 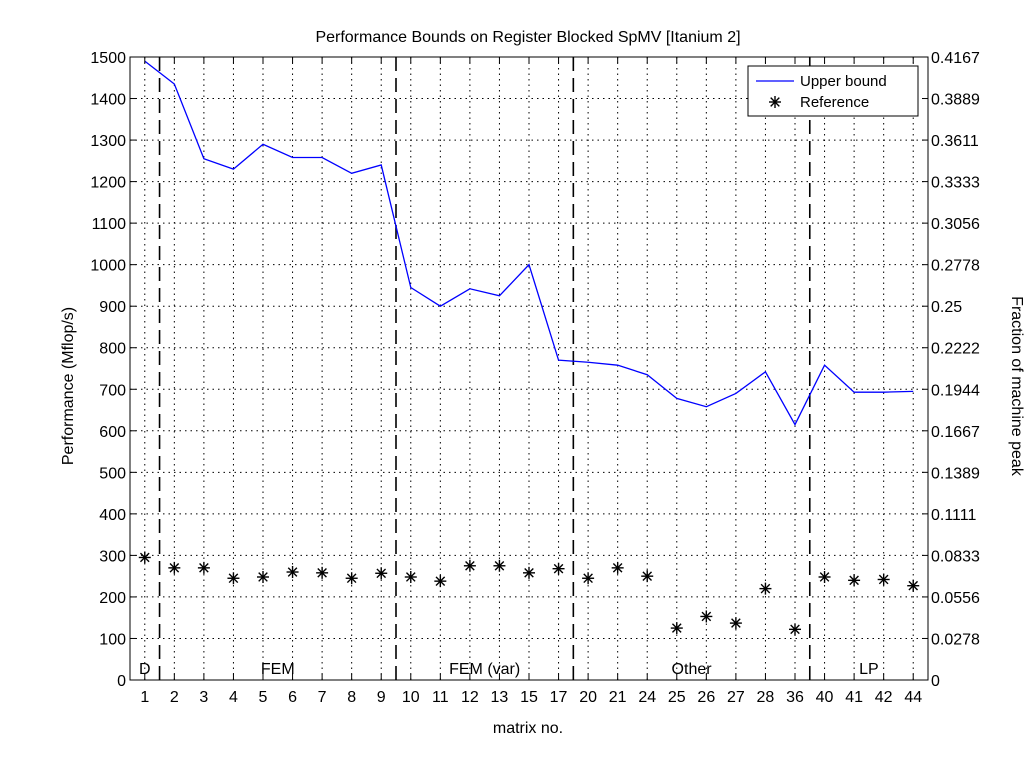 What do you see at coordinates (381, 697) in the screenshot?
I see `x-tick-label: 9` at bounding box center [381, 697].